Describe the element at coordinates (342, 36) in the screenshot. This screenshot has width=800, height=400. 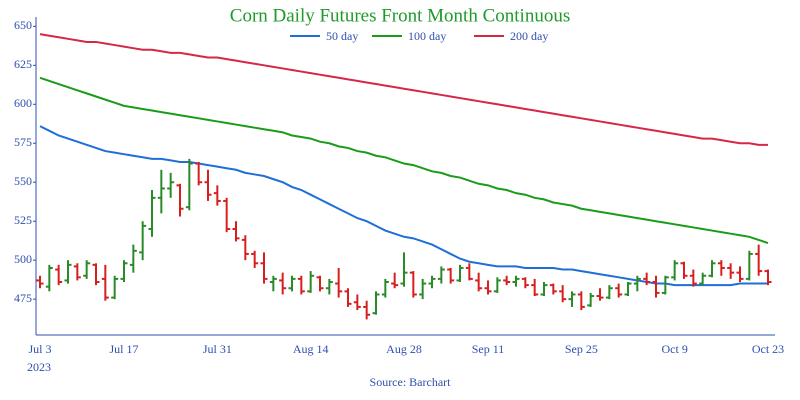
I see `legend-label: 50 day` at that location.